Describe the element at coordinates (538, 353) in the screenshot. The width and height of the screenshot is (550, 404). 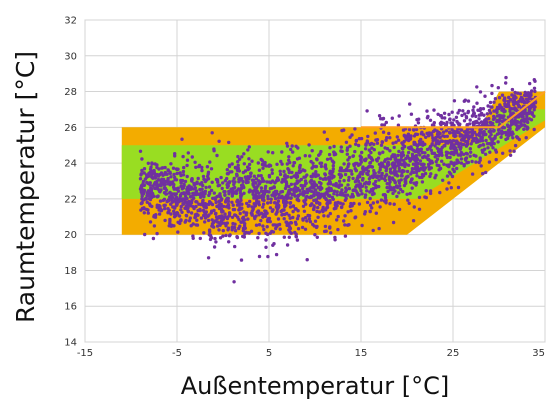
I see `x-tick-label: 35` at that location.